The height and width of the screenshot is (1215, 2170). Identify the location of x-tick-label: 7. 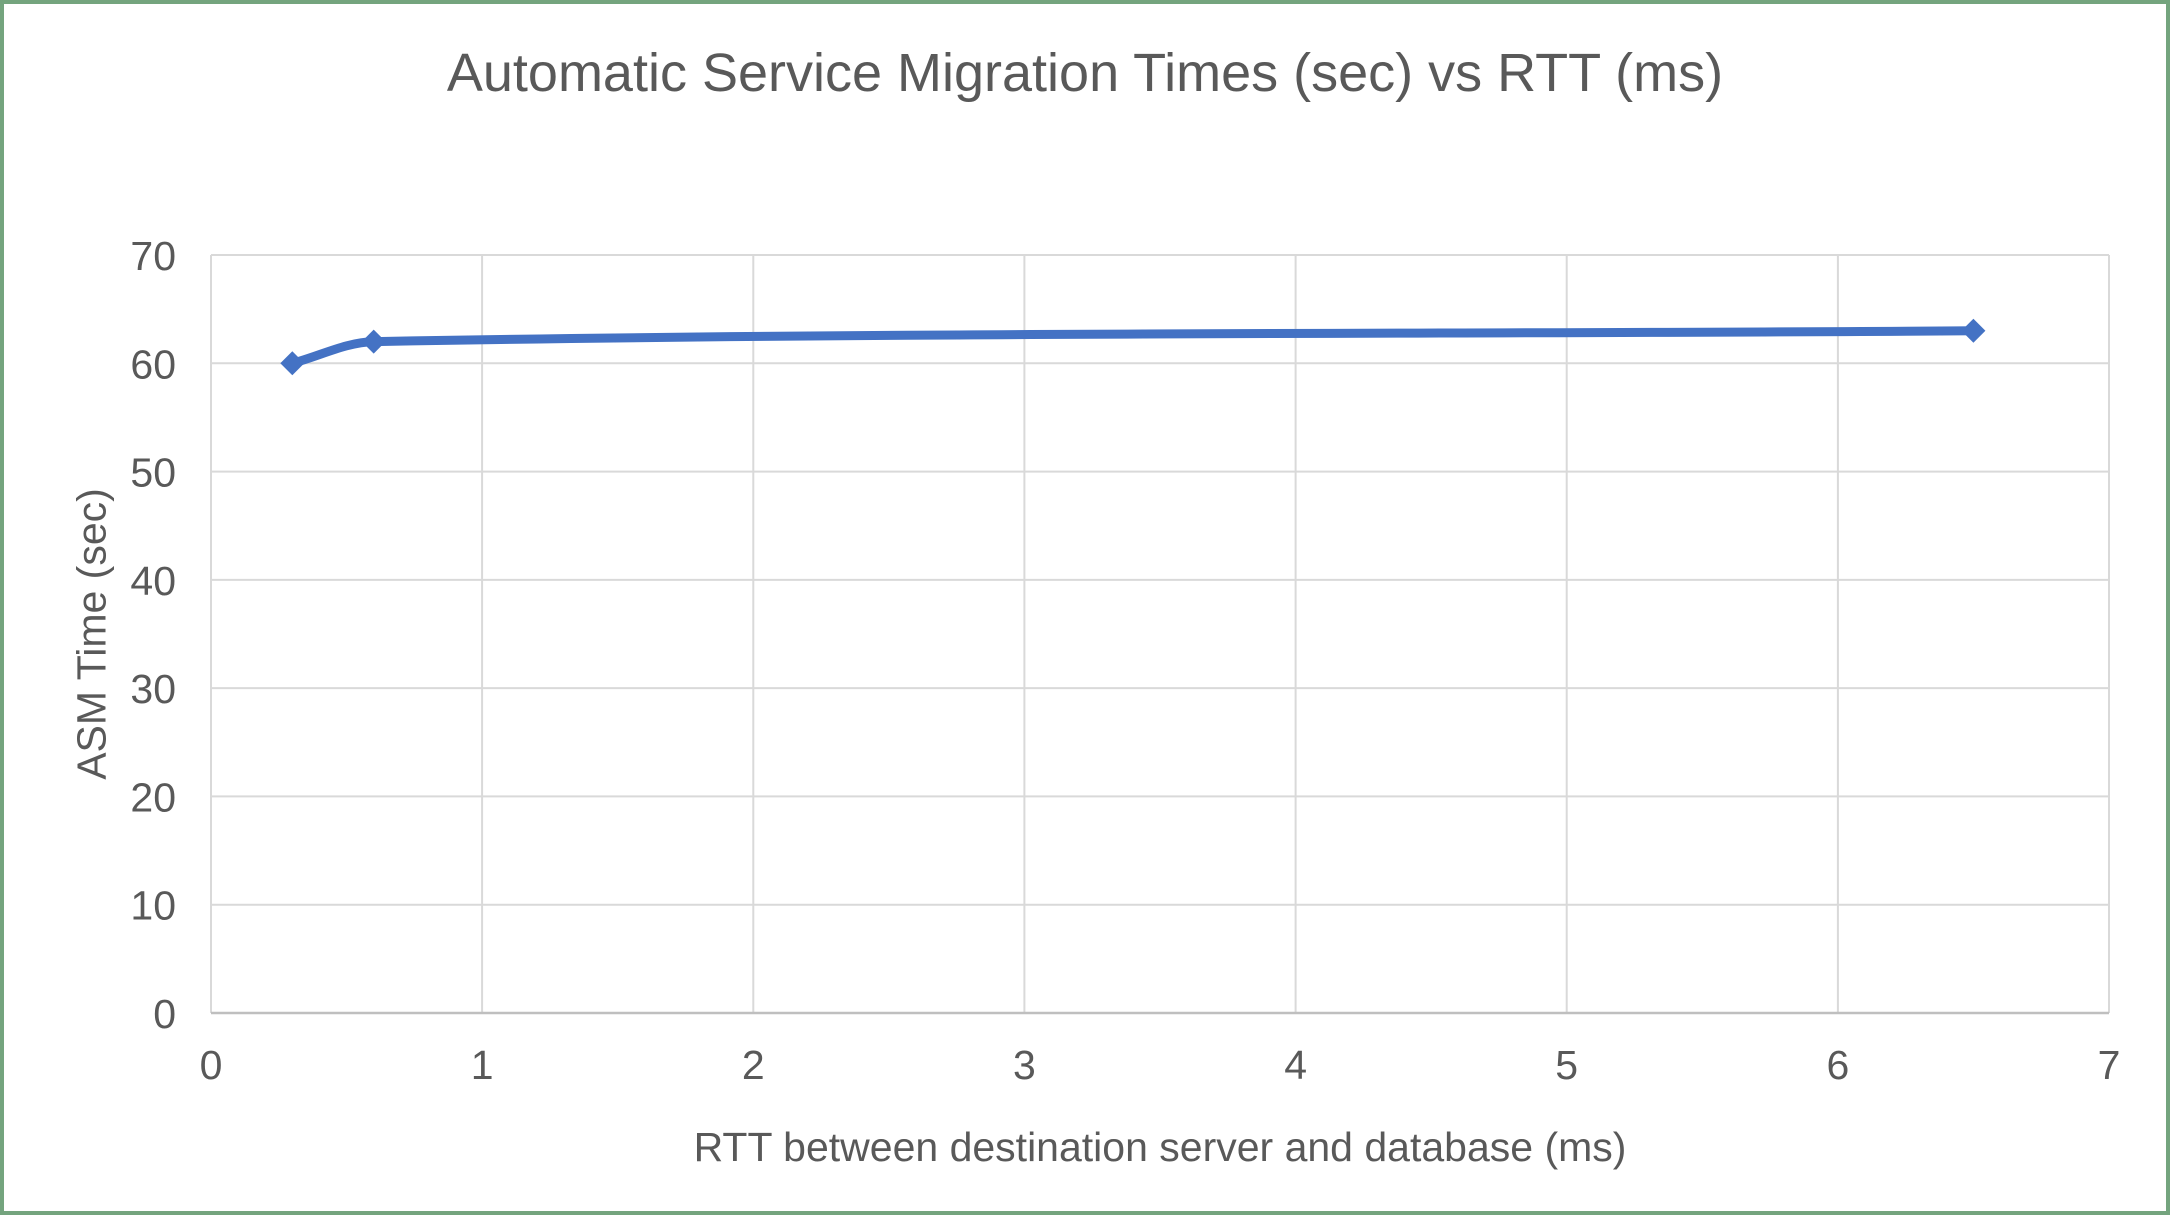
(2109, 1065).